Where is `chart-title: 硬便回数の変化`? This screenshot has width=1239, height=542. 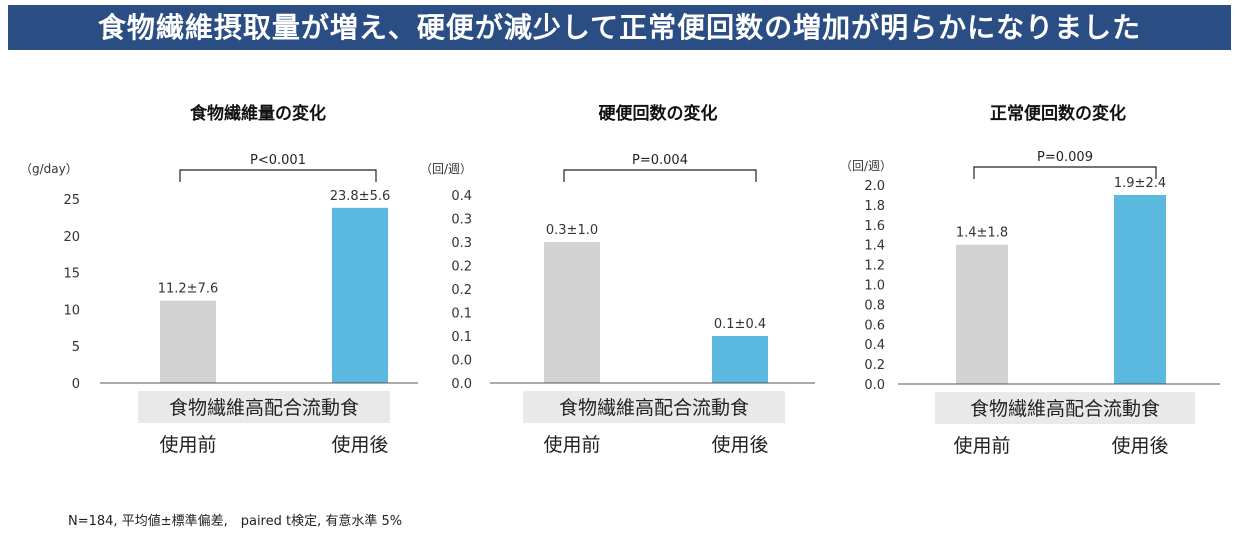 chart-title: 硬便回数の変化 is located at coordinates (658, 113).